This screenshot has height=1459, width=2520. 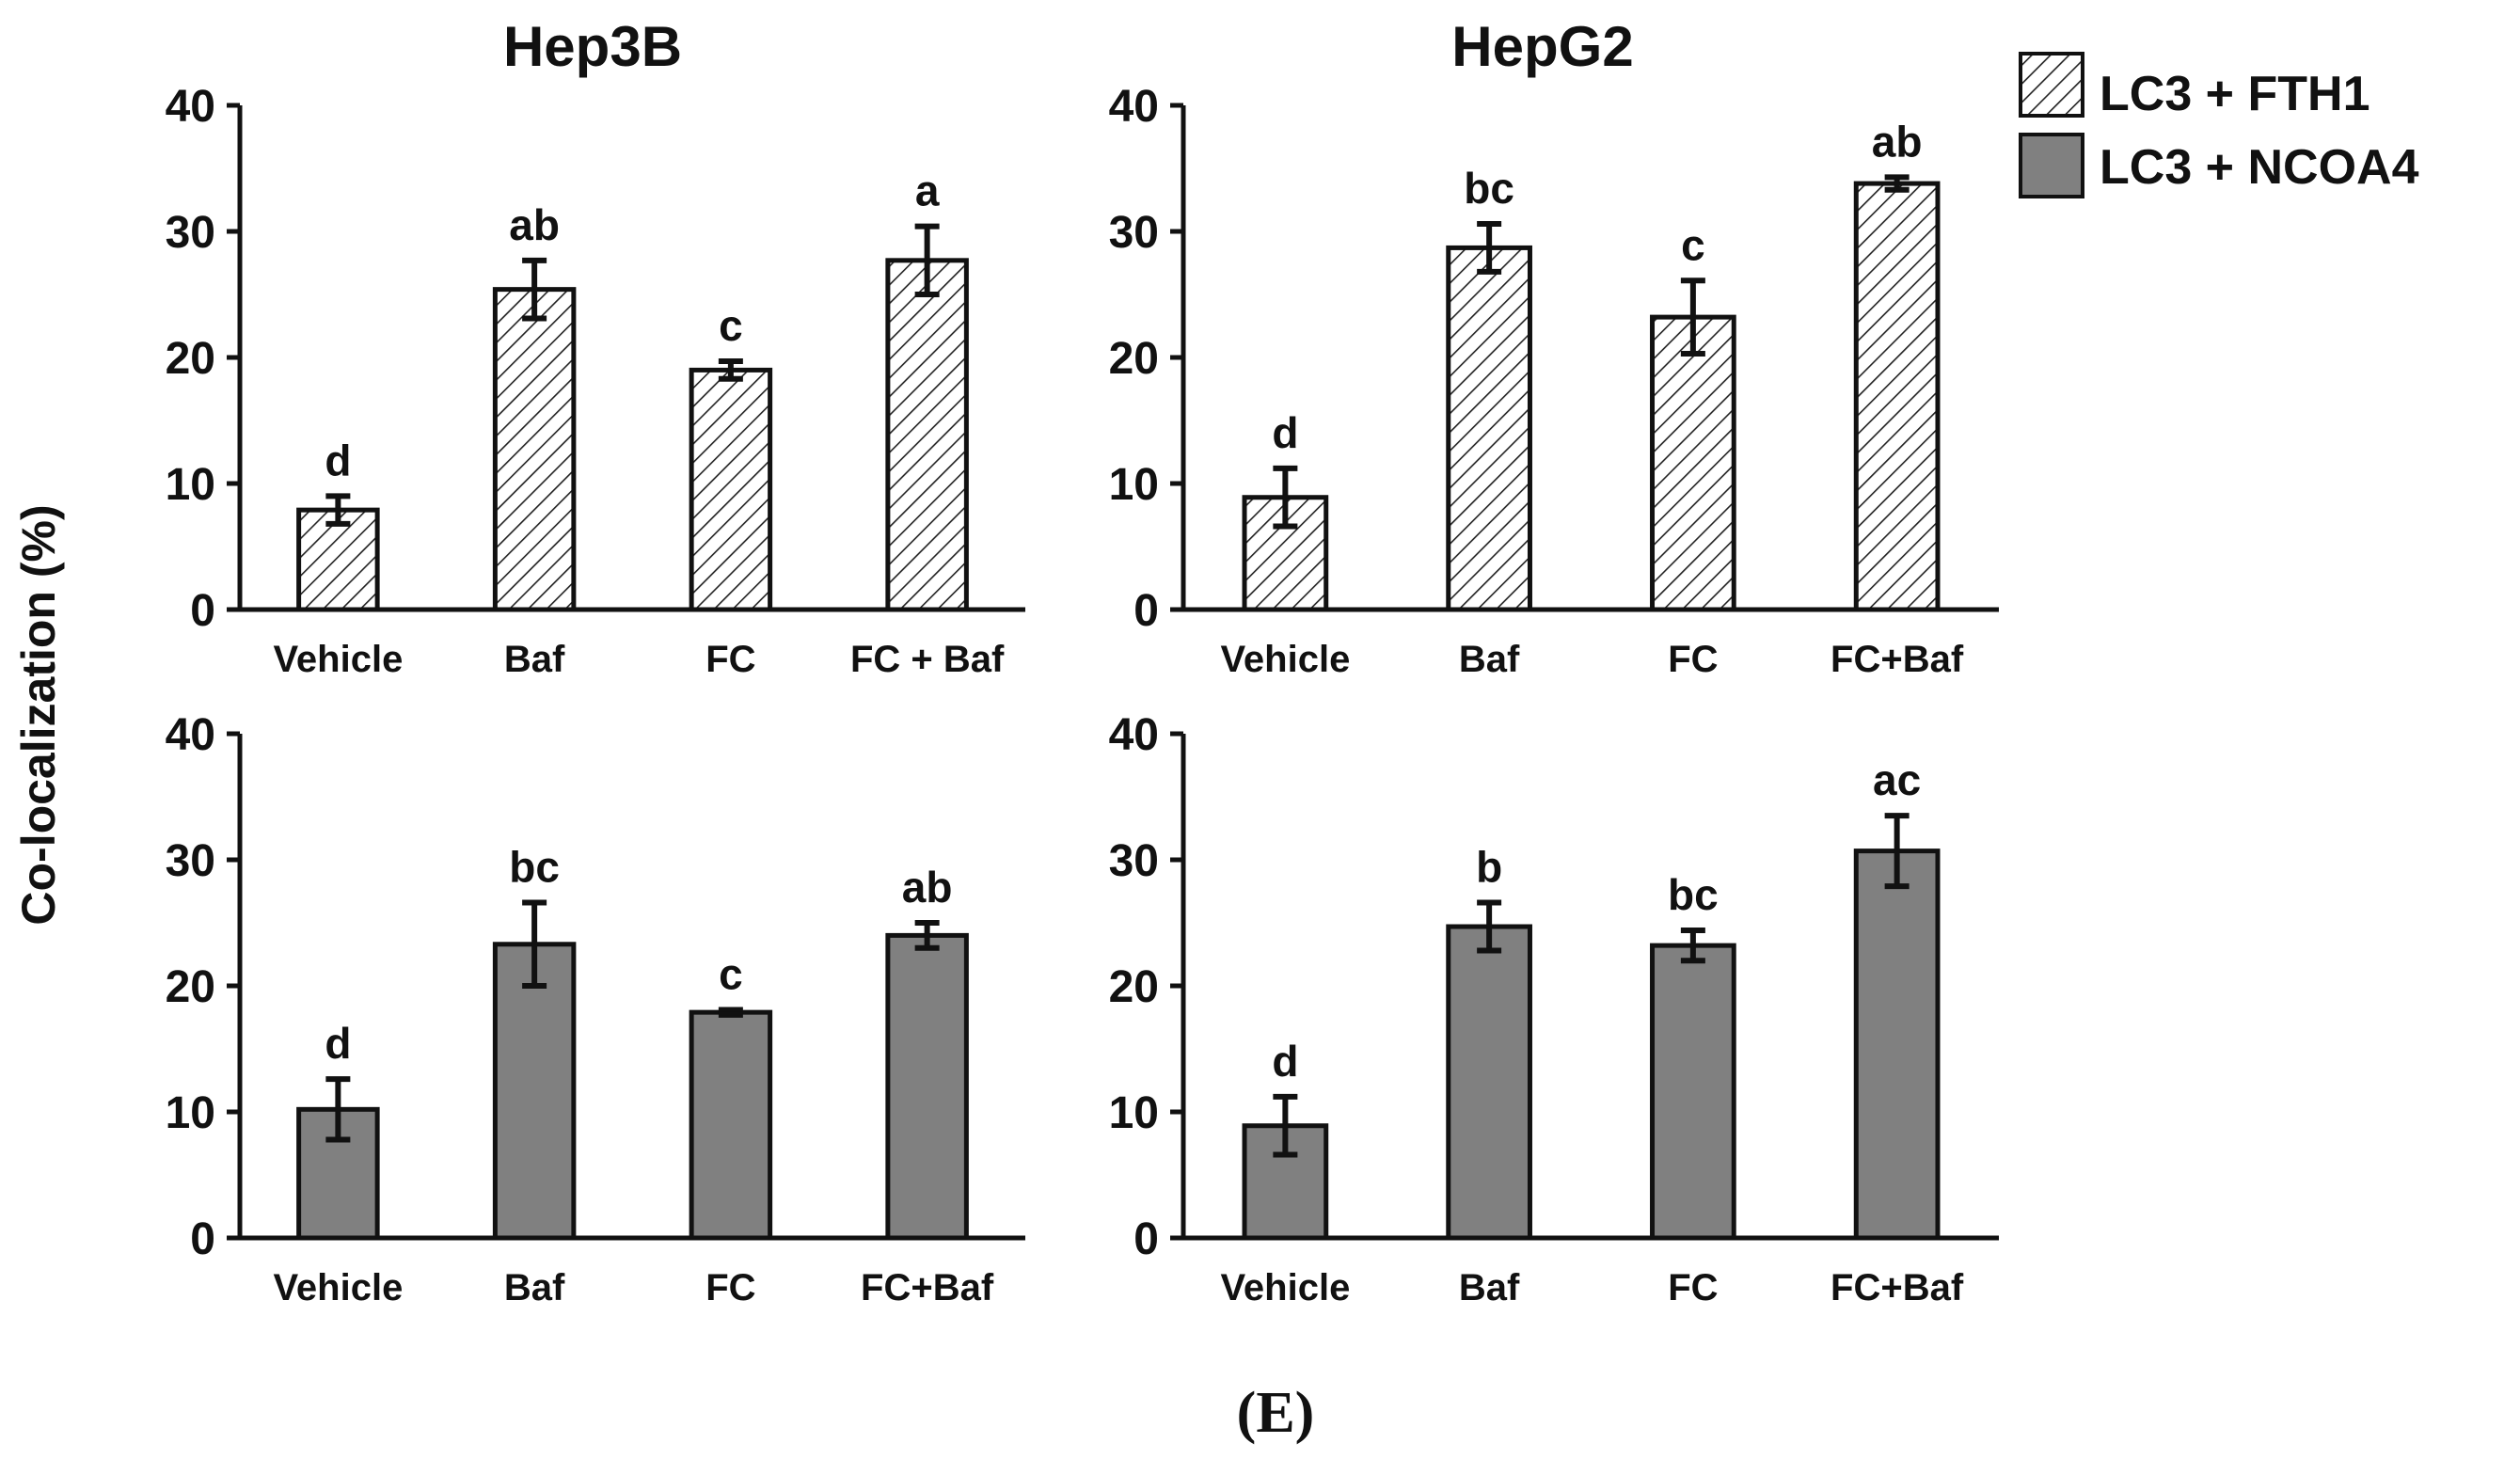 What do you see at coordinates (38, 714) in the screenshot?
I see `y-axis-label: Co-localization (%)` at bounding box center [38, 714].